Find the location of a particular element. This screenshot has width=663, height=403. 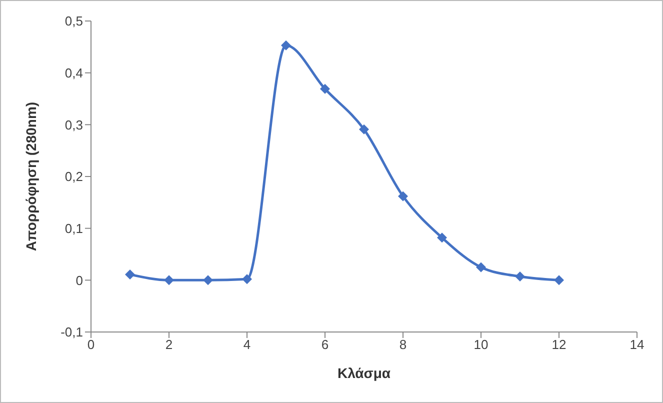

x-tick-label: 14 is located at coordinates (637, 344).